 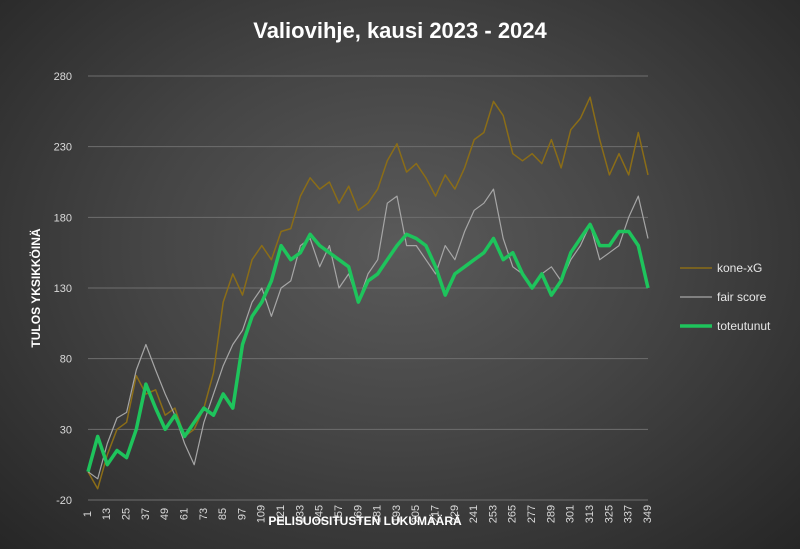 What do you see at coordinates (742, 297) in the screenshot?
I see `legend-label: fair score` at bounding box center [742, 297].